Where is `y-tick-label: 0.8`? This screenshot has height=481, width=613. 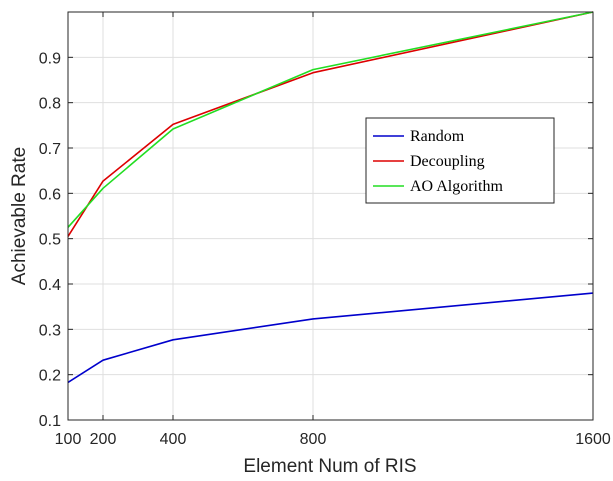 y-tick-label: 0.8 is located at coordinates (50, 104).